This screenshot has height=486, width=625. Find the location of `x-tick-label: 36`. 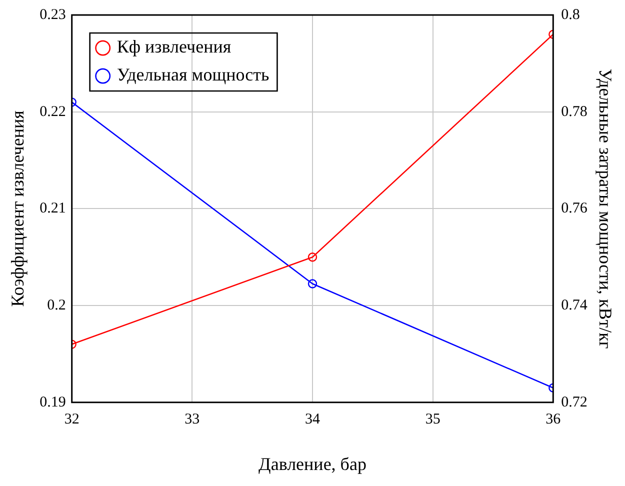

x-tick-label: 36 is located at coordinates (554, 419).